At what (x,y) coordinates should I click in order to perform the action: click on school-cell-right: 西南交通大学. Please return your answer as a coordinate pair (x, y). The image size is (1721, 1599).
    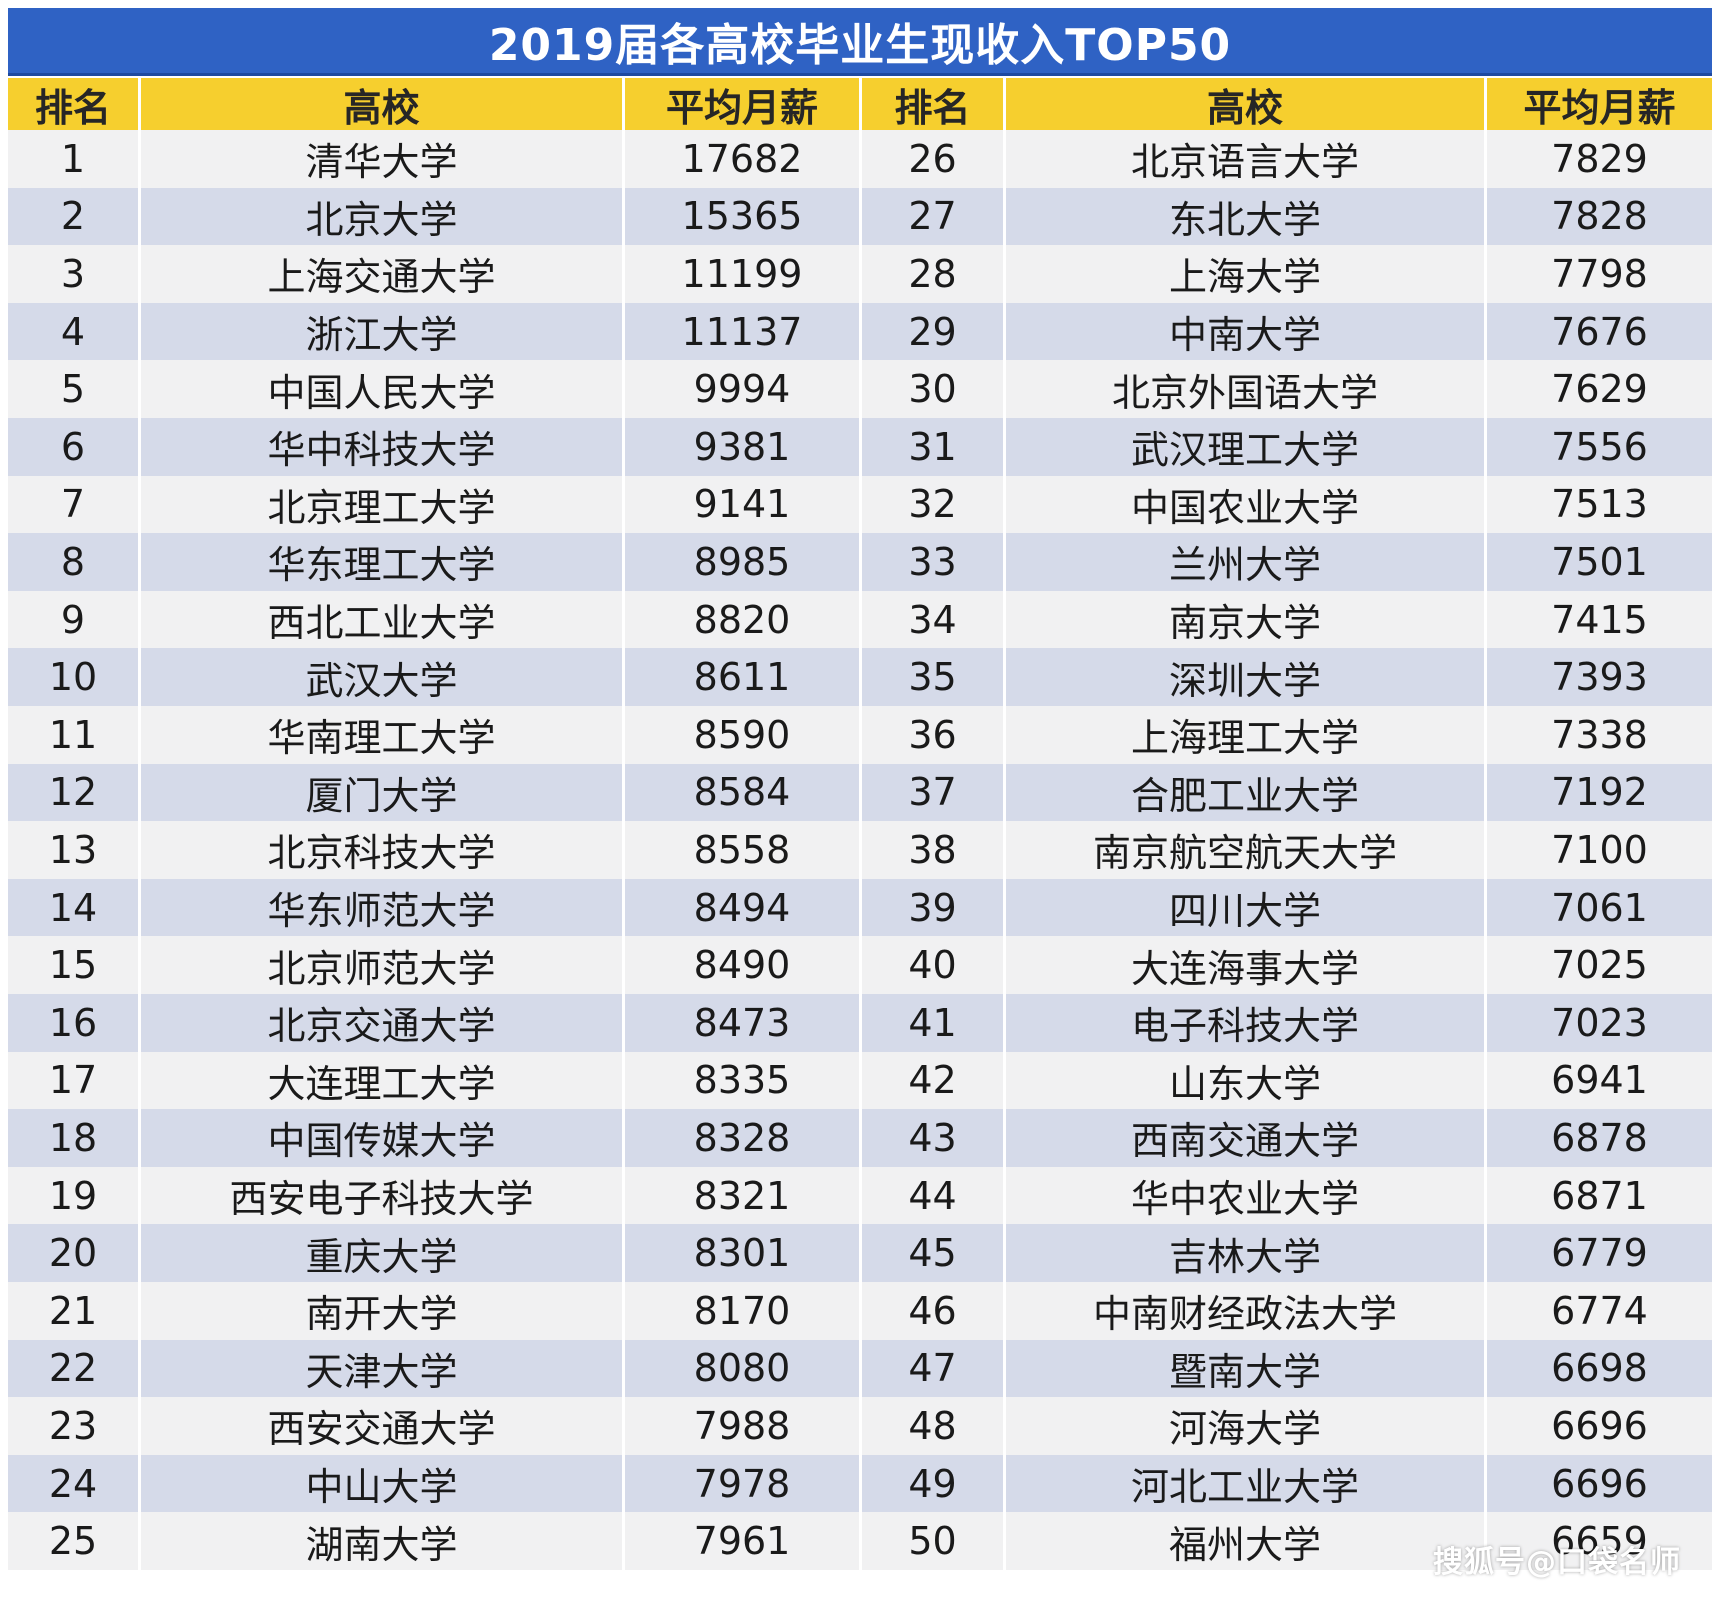
    Looking at the image, I should click on (1246, 1138).